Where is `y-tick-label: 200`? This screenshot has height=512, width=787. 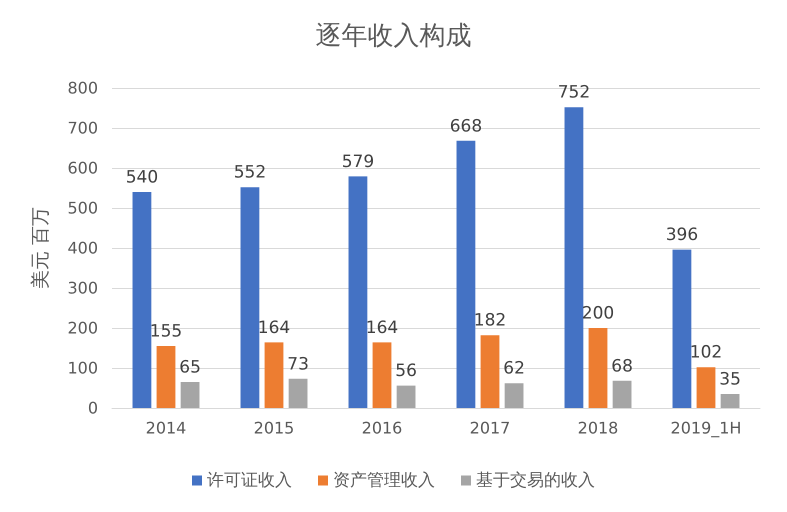
y-tick-label: 200 is located at coordinates (82, 328).